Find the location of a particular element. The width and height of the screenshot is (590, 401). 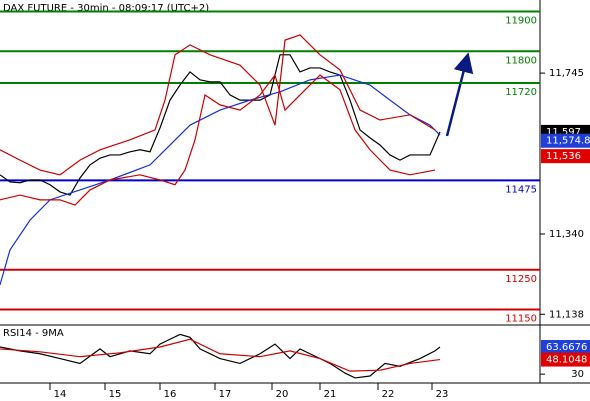

x-tick-label: 20 is located at coordinates (282, 394).